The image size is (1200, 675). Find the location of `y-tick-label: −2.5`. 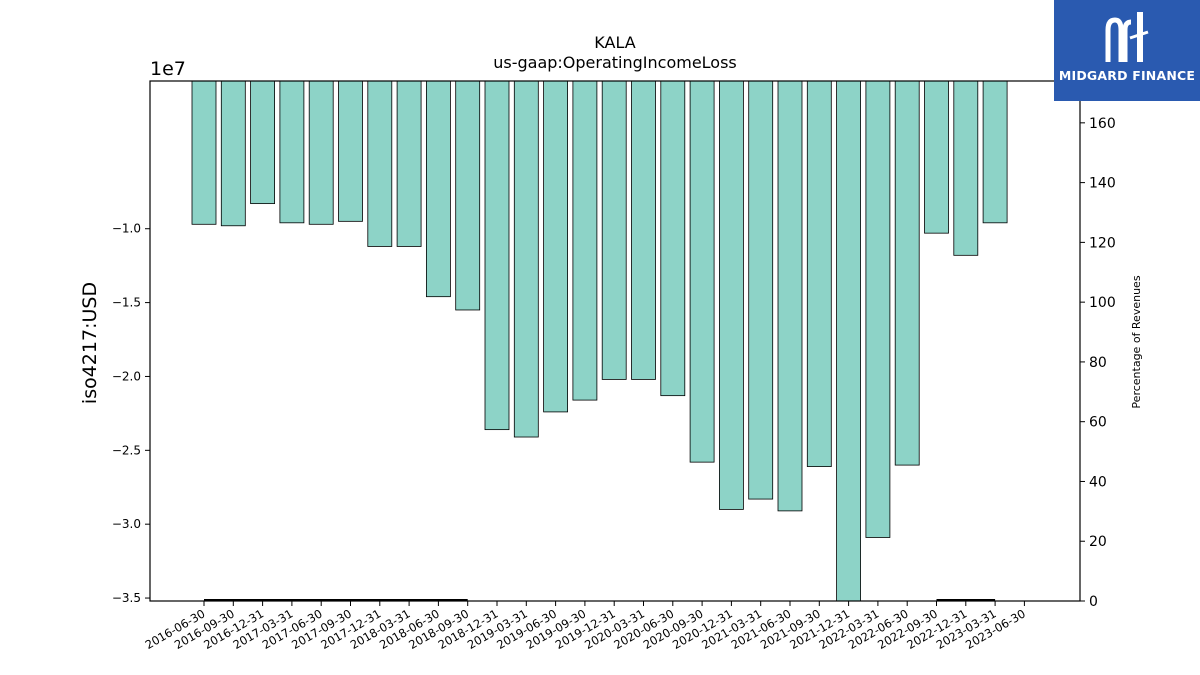

y-tick-label: −2.5 is located at coordinates (126, 450).